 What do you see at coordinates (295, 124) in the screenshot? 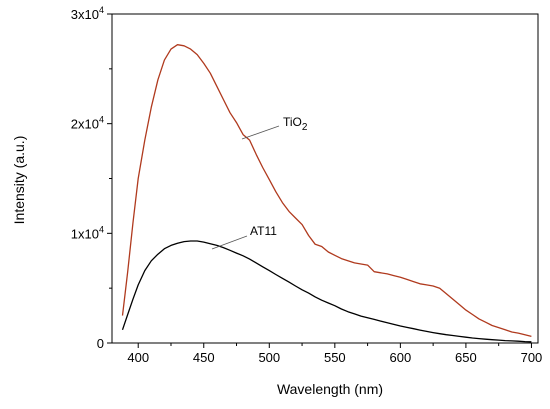
I see `series-label-tio2: TiO2` at bounding box center [295, 124].